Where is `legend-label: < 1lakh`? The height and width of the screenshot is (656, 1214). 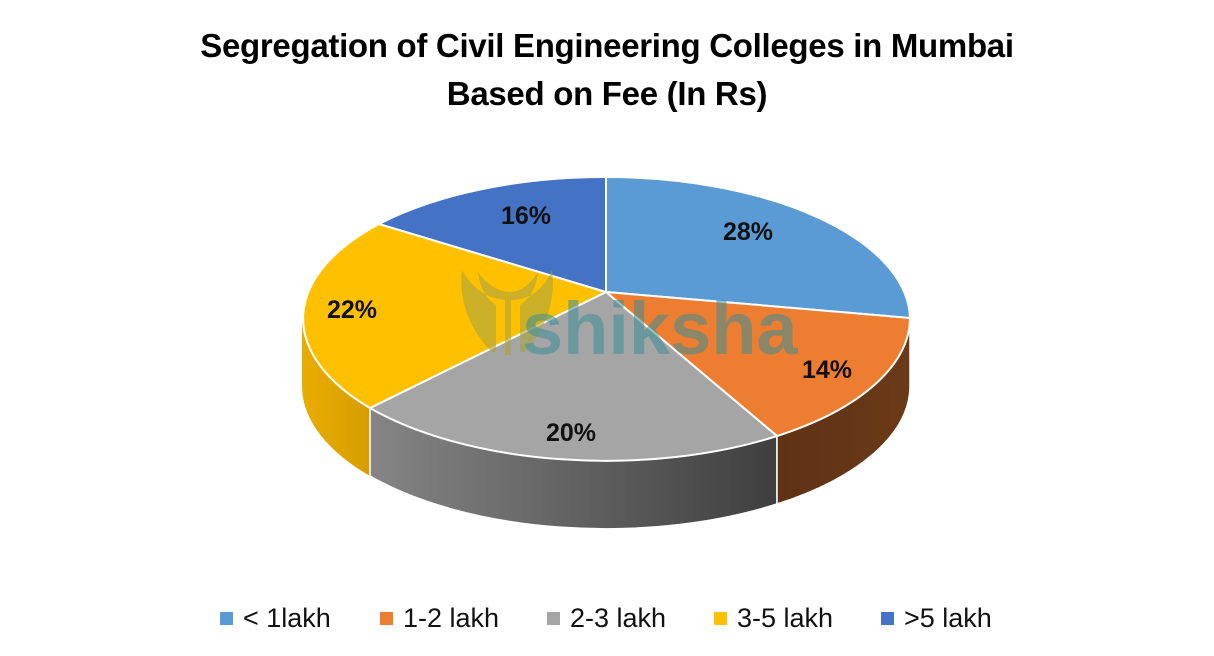
legend-label: < 1lakh is located at coordinates (287, 617).